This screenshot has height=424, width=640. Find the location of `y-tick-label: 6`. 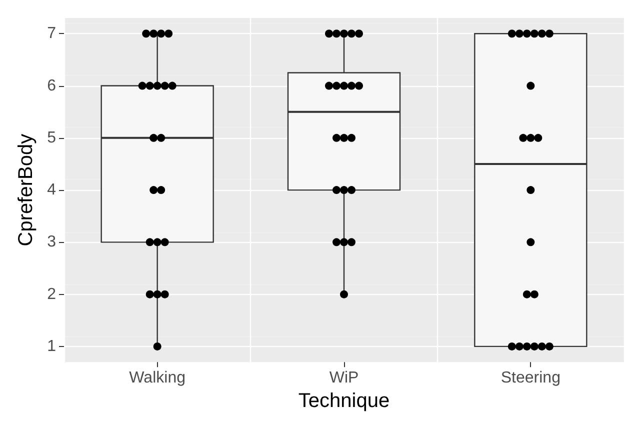

y-tick-label: 6 is located at coordinates (51, 85).